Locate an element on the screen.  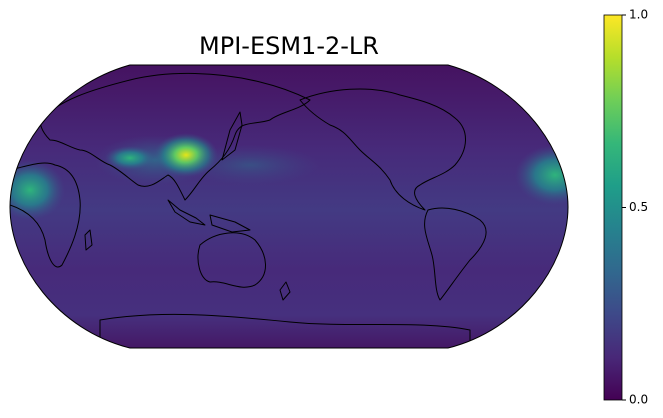
map-title: MPI-ESM1-2-LR is located at coordinates (289, 46).